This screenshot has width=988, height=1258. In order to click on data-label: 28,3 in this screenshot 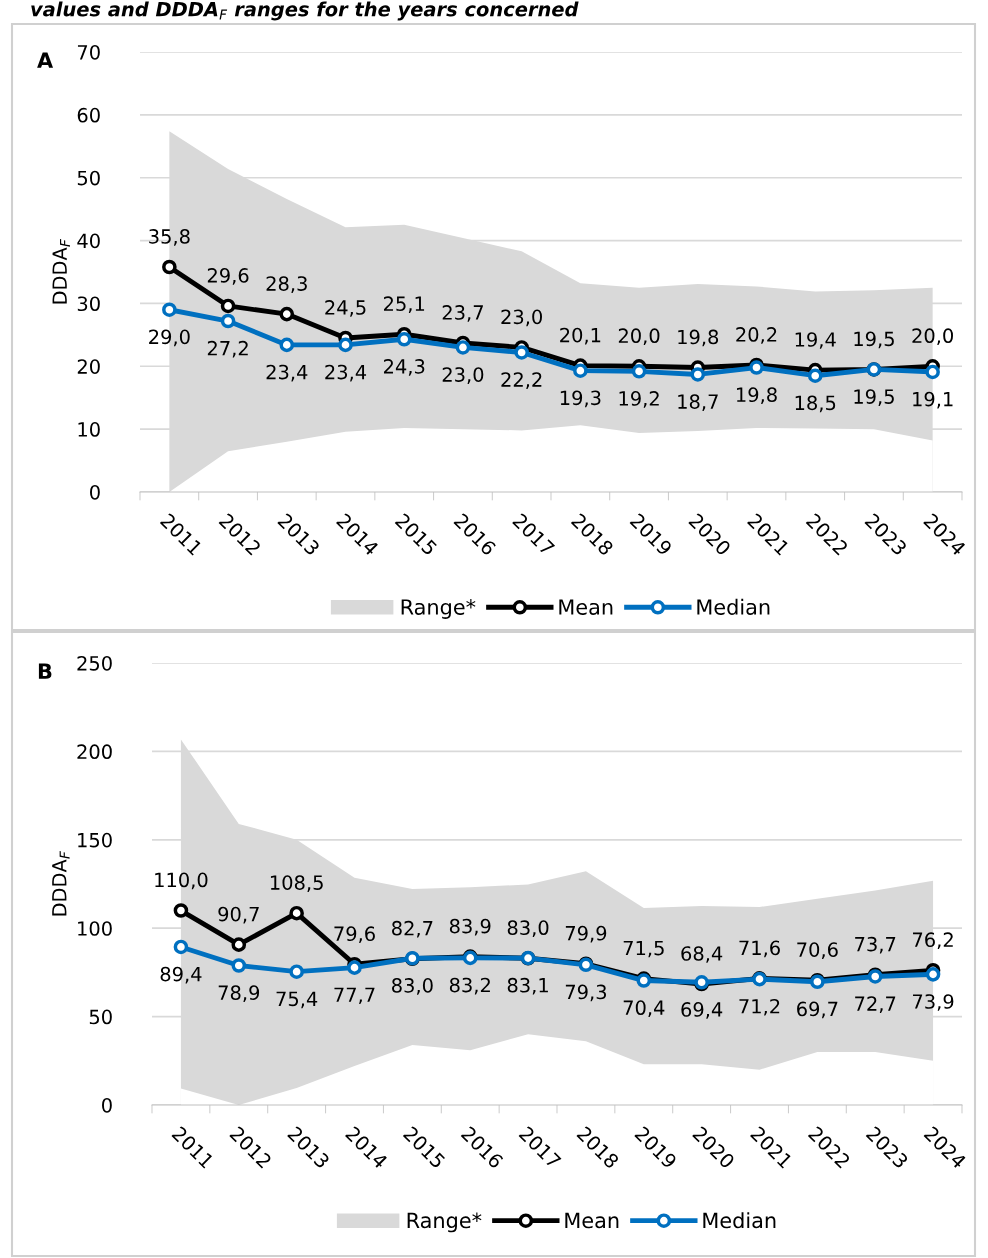, I will do `click(286, 284)`.